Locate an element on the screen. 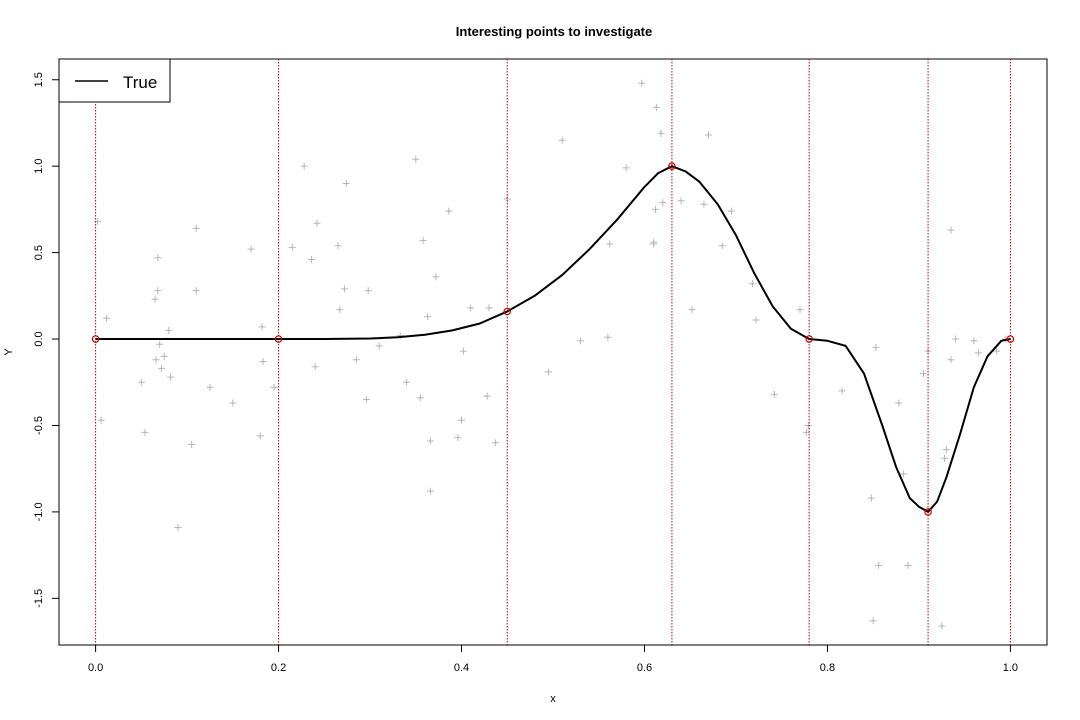 This screenshot has height=720, width=1080. x-tick-label: 0.8 is located at coordinates (827, 668).